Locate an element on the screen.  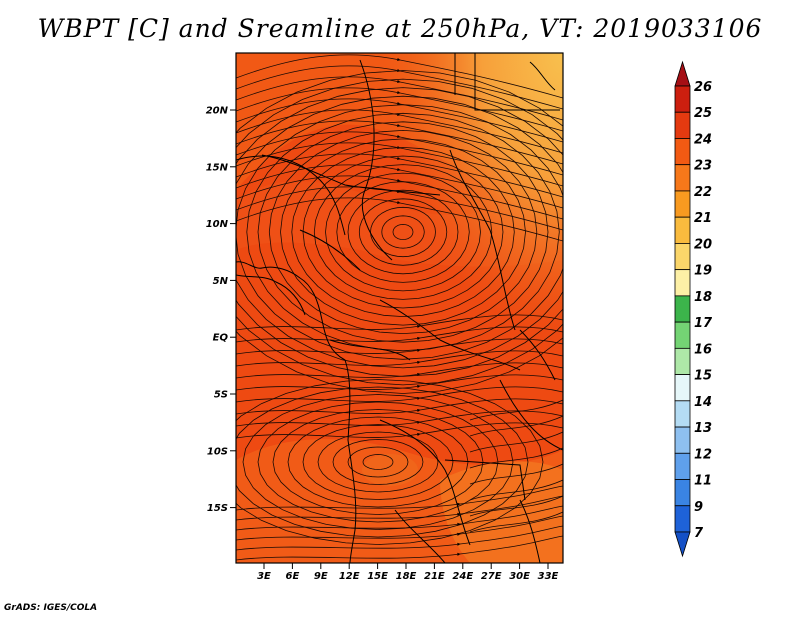
lon-tick-label: 3E is located at coordinates (264, 576).